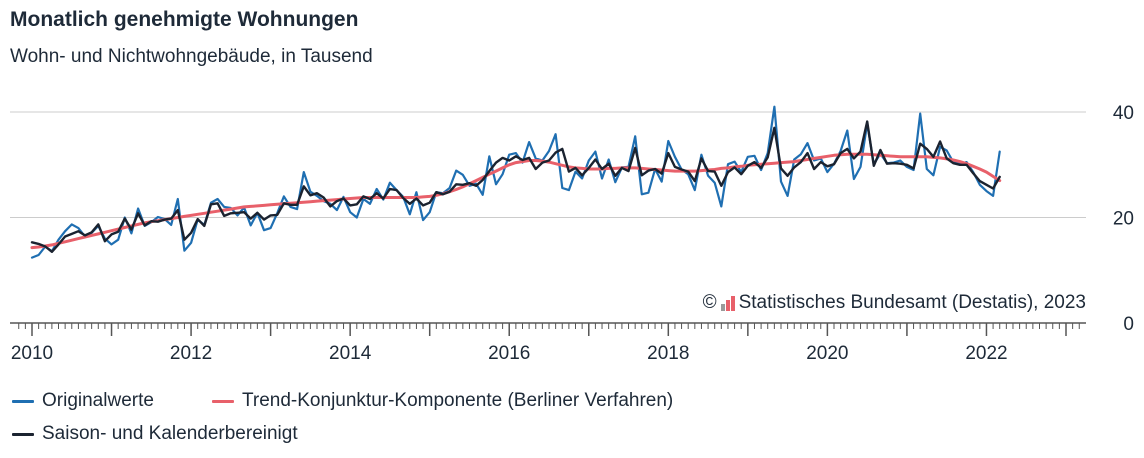 This screenshot has height=458, width=1144. What do you see at coordinates (98, 400) in the screenshot?
I see `legend-label-original: Originalwerte` at bounding box center [98, 400].